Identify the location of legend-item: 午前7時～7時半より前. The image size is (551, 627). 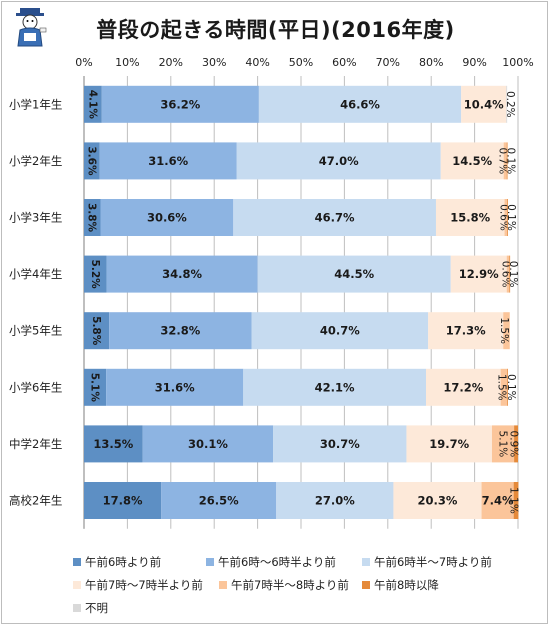
(138, 585).